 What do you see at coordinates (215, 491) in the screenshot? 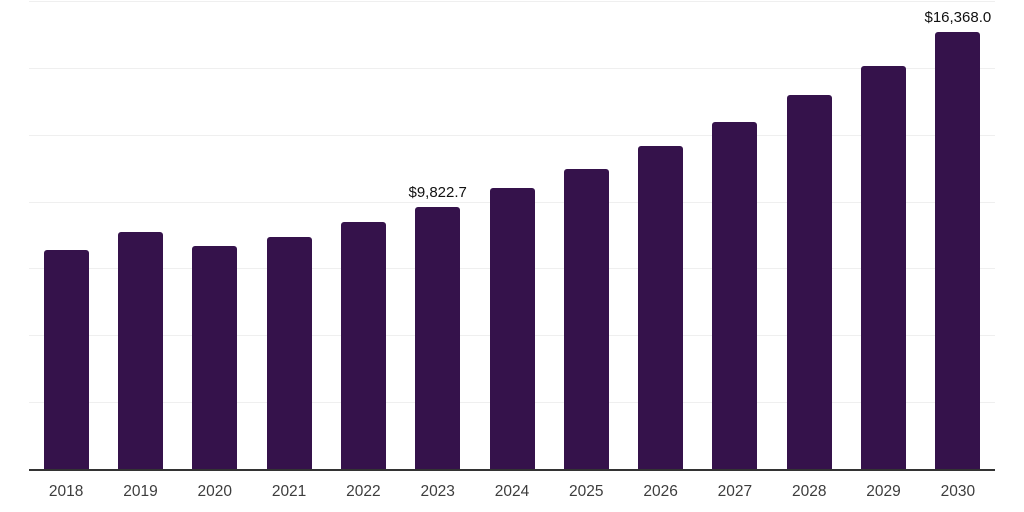
I see `x-tick-label-2020: 2020` at bounding box center [215, 491].